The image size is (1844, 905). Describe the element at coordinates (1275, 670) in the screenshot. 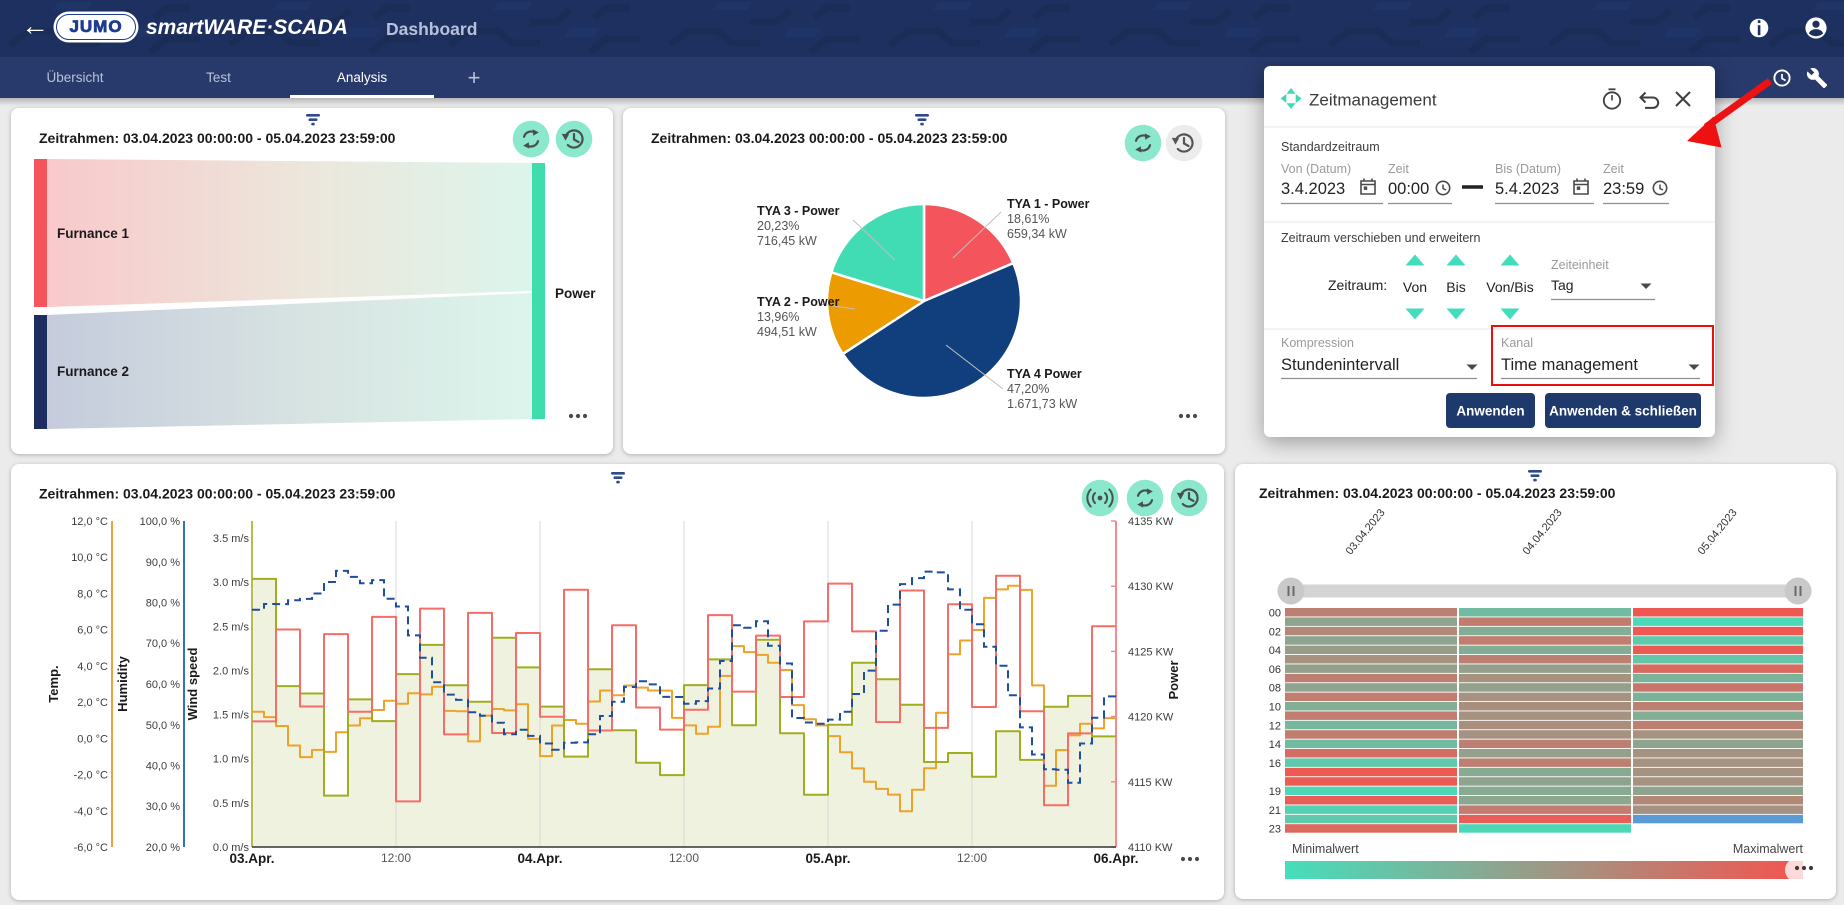

I see `svg-text: 06` at that location.